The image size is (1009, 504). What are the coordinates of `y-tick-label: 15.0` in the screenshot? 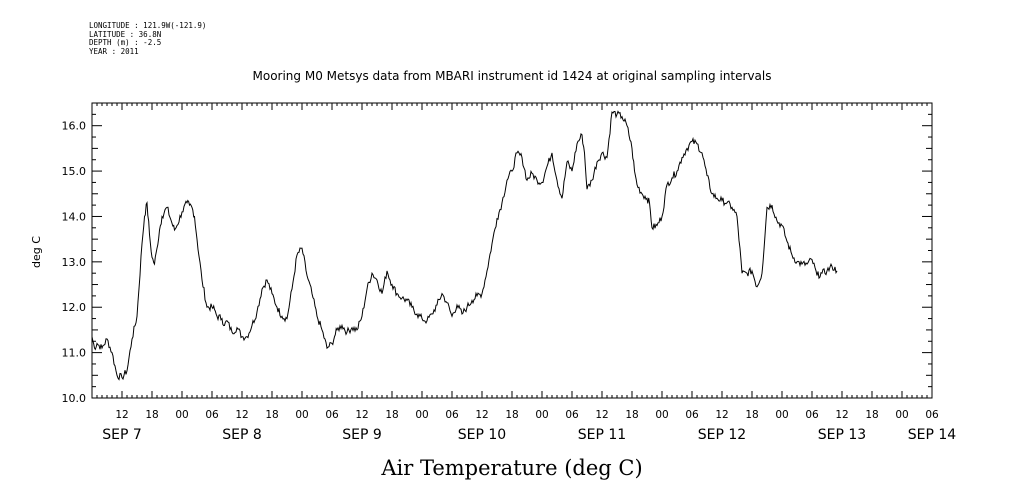 It's located at (74, 171).